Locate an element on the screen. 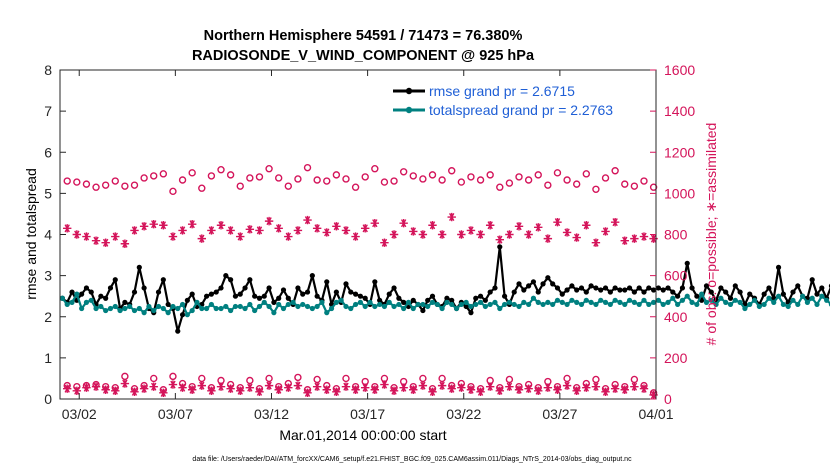  y-left-axis-label: rmse and totalspread is located at coordinates (31, 234).